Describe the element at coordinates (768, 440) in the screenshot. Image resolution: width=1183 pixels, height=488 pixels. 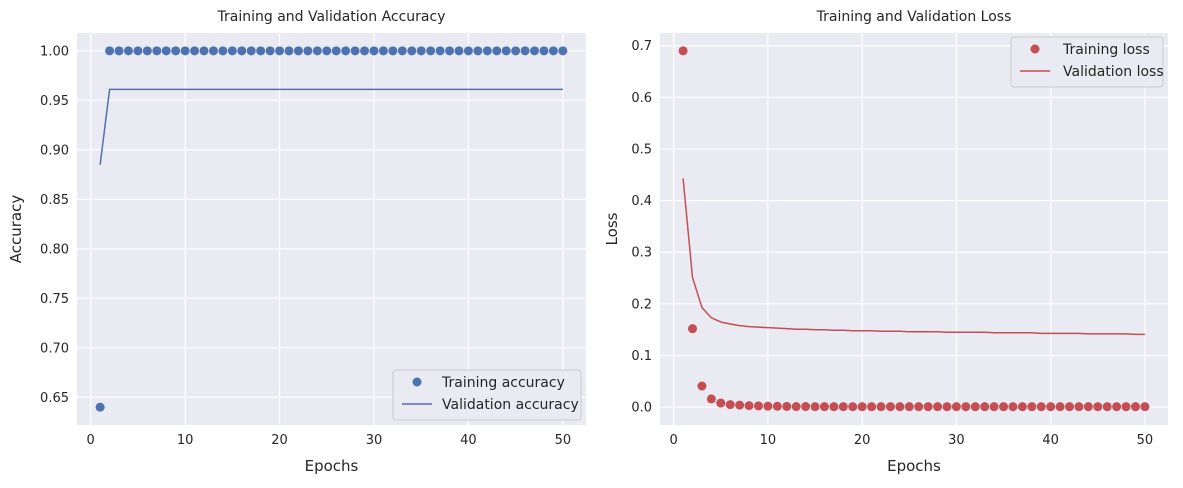
I see `loss-x-tick-label: 10` at that location.